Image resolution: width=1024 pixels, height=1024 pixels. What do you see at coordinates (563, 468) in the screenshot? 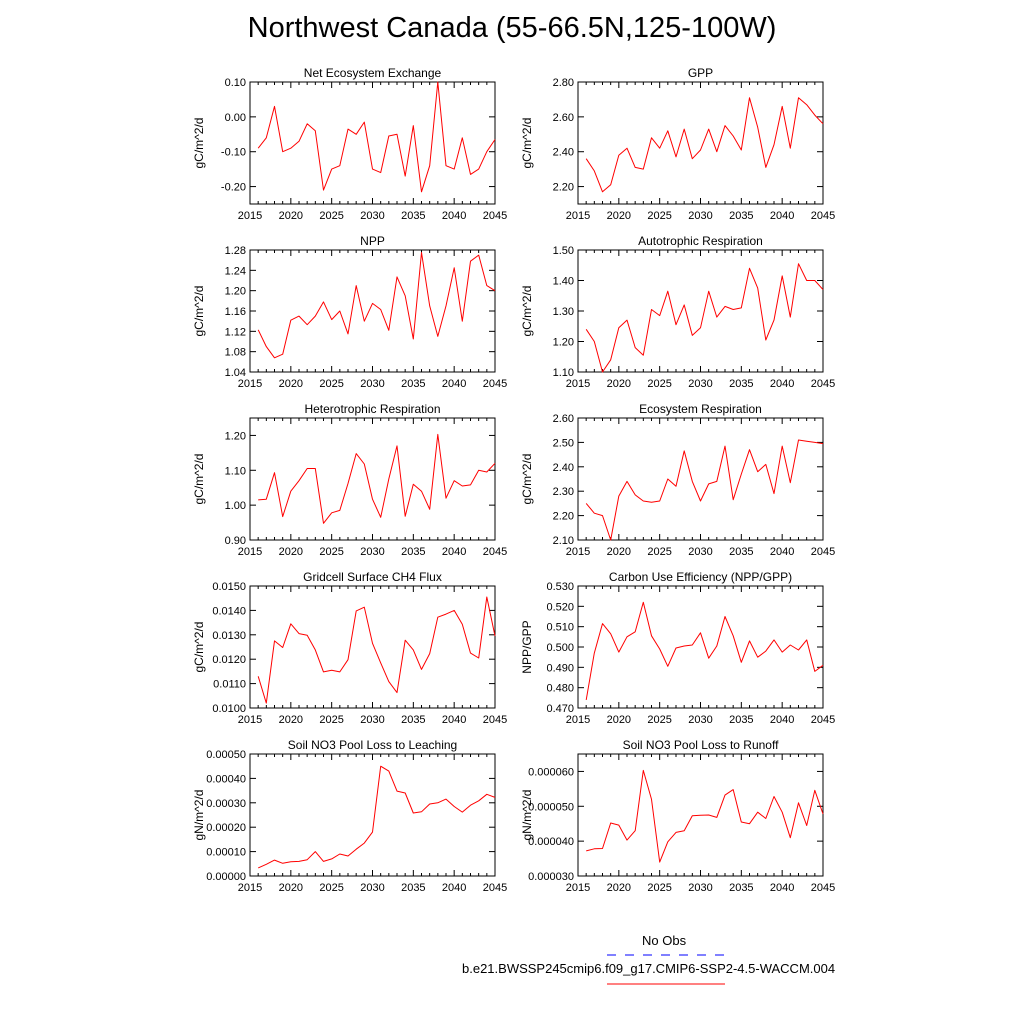
I see `y-tick-label: 2.40` at bounding box center [563, 468].